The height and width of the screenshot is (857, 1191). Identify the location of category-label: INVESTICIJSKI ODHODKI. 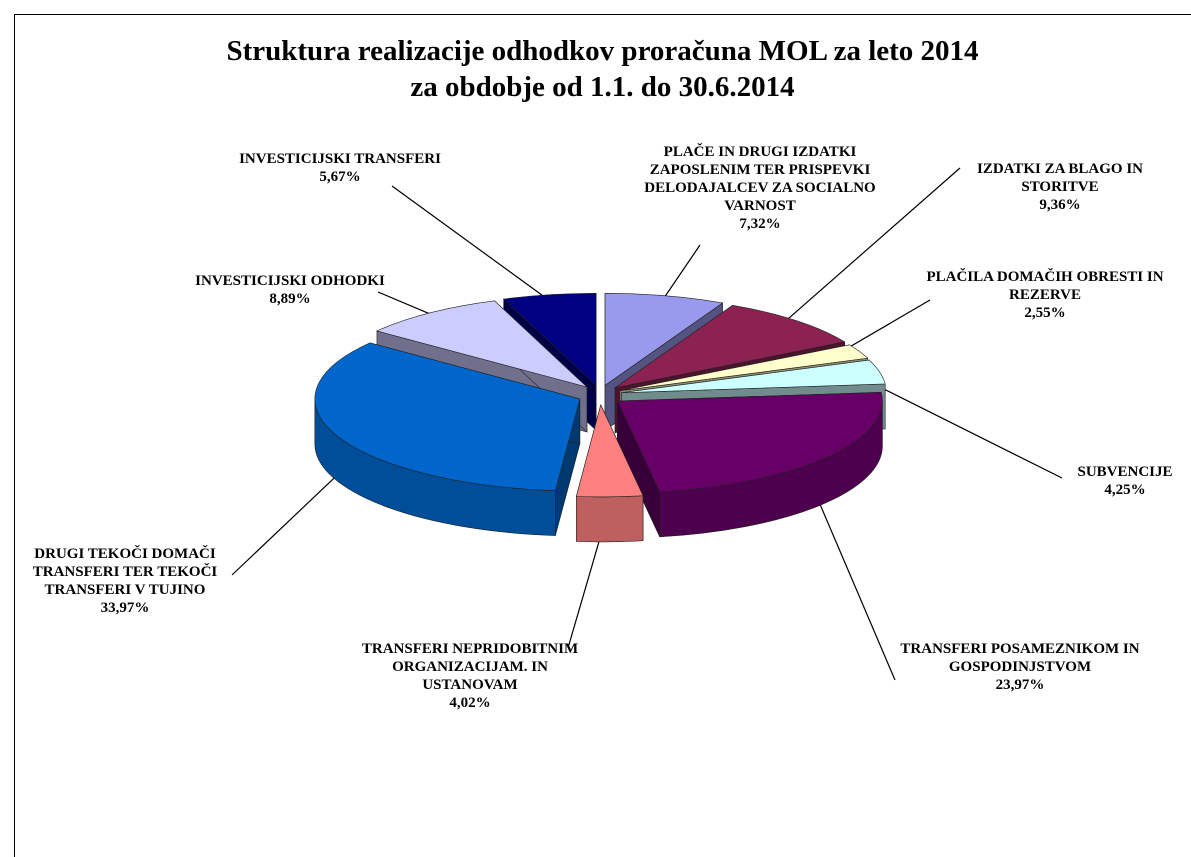
(290, 281).